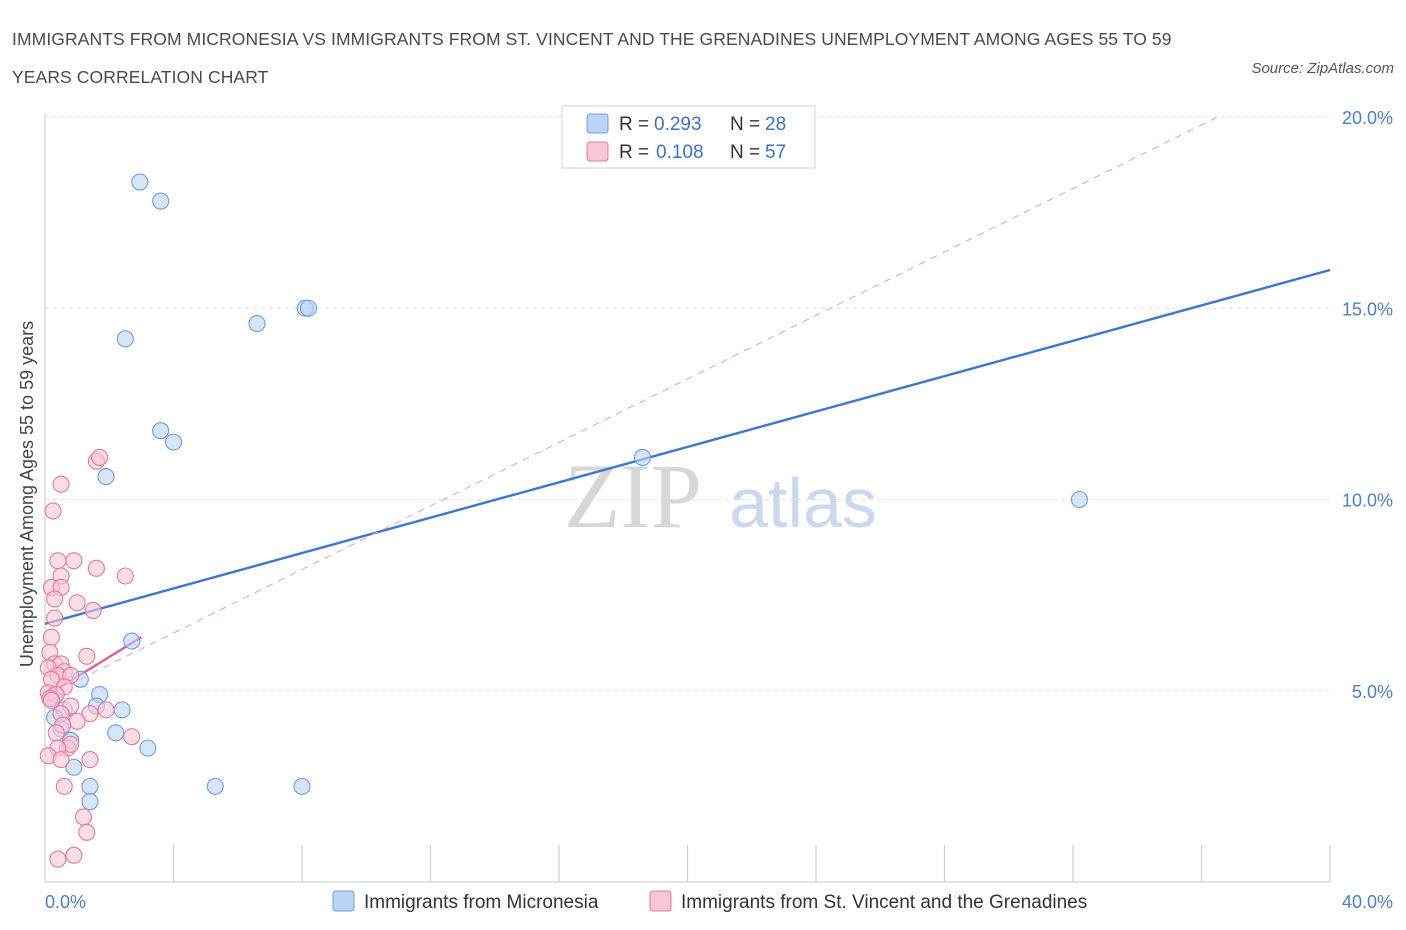  I want to click on legend-n-label-micronesia: N =, so click(745, 124).